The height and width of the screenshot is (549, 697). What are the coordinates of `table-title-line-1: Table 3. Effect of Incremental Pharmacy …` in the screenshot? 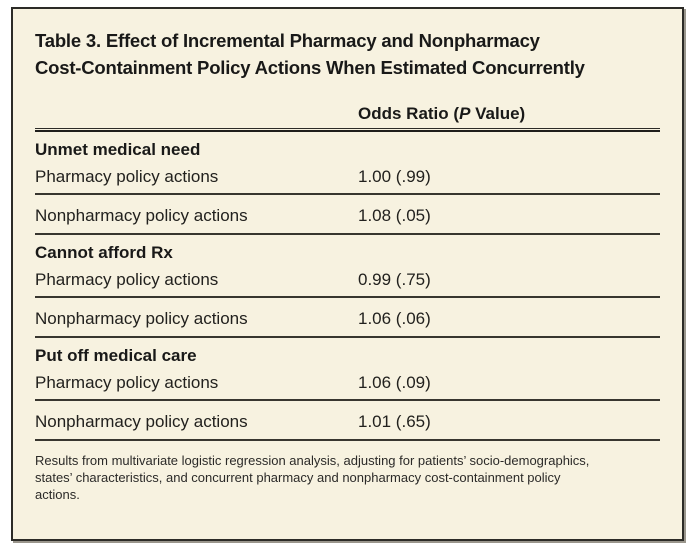 It's located at (287, 40).